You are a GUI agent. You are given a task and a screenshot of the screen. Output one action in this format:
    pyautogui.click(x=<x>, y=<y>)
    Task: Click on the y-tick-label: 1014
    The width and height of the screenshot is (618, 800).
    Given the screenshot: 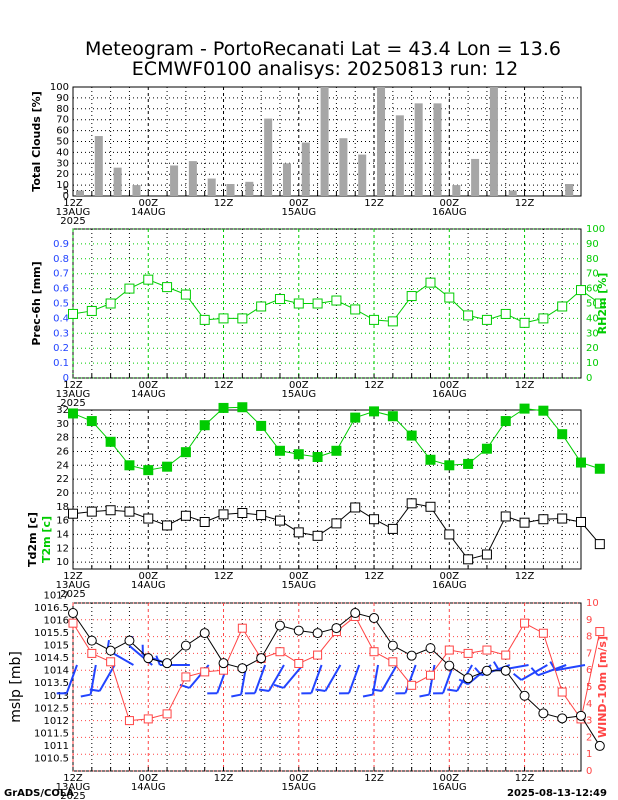 What is the action you would take?
    pyautogui.click(x=56, y=671)
    